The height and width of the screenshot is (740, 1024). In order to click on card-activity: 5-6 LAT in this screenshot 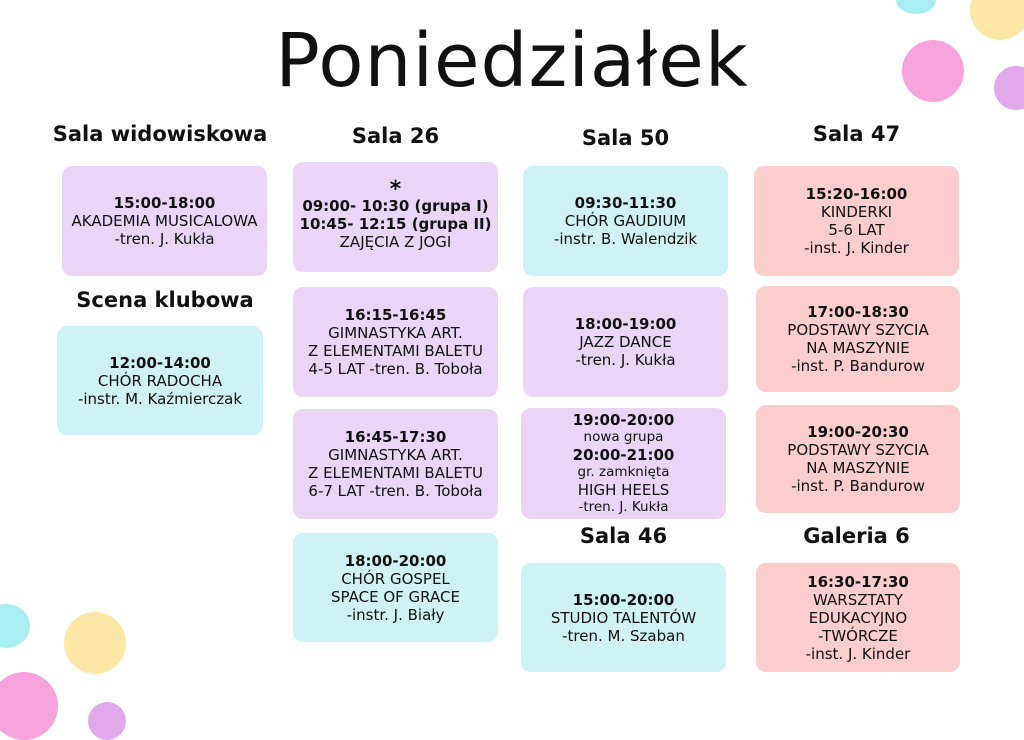, I will do `click(856, 230)`.